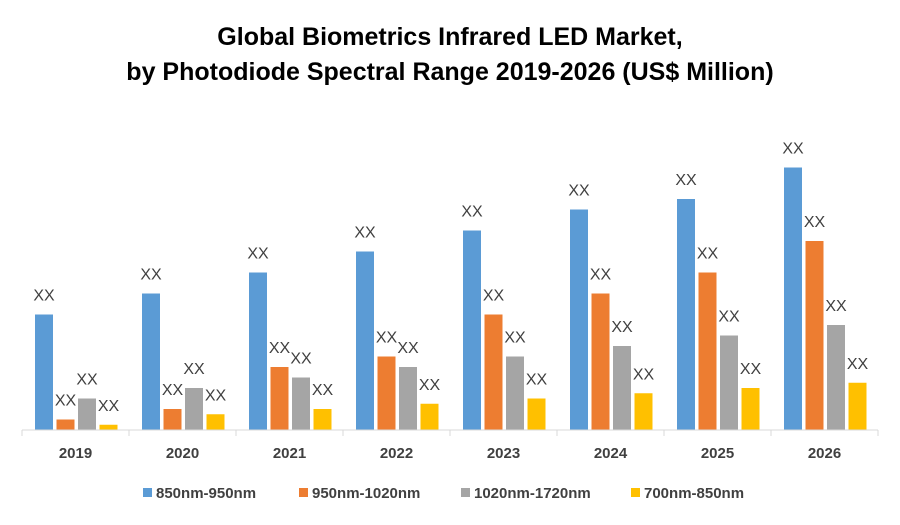 The width and height of the screenshot is (900, 525). Describe the element at coordinates (694, 493) in the screenshot. I see `legend-label: 700nm-850nm` at that location.